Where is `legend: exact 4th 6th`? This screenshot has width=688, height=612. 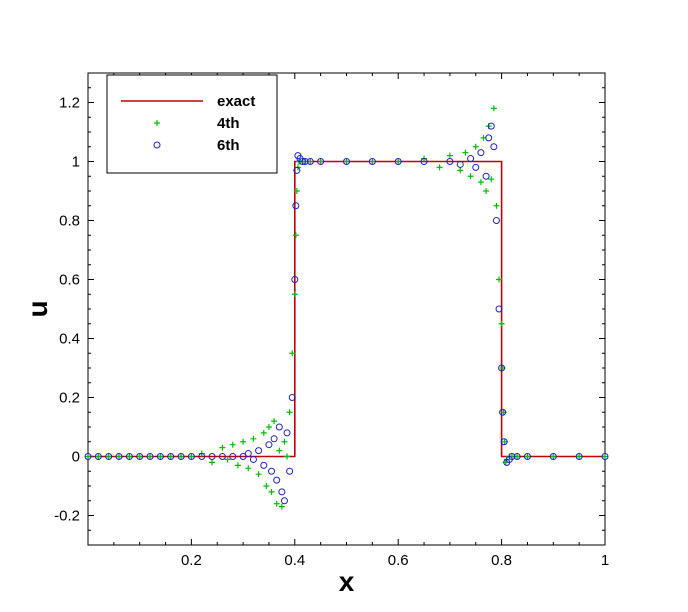 legend: exact 4th 6th is located at coordinates (192, 124).